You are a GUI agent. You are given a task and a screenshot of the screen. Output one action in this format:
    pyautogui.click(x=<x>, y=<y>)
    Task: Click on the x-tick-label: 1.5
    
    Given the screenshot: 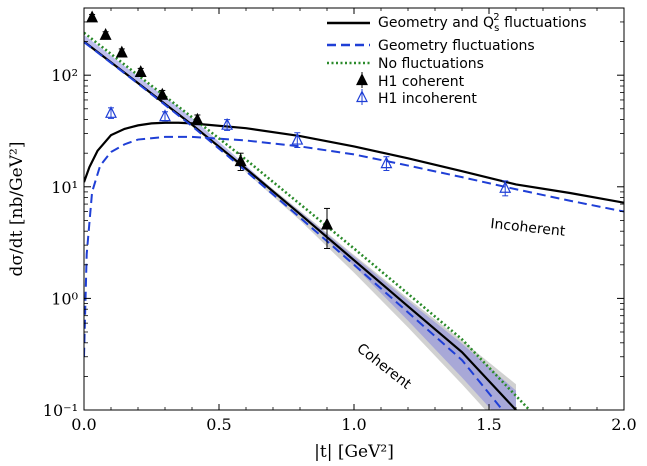 What is the action you would take?
    pyautogui.click(x=488, y=424)
    